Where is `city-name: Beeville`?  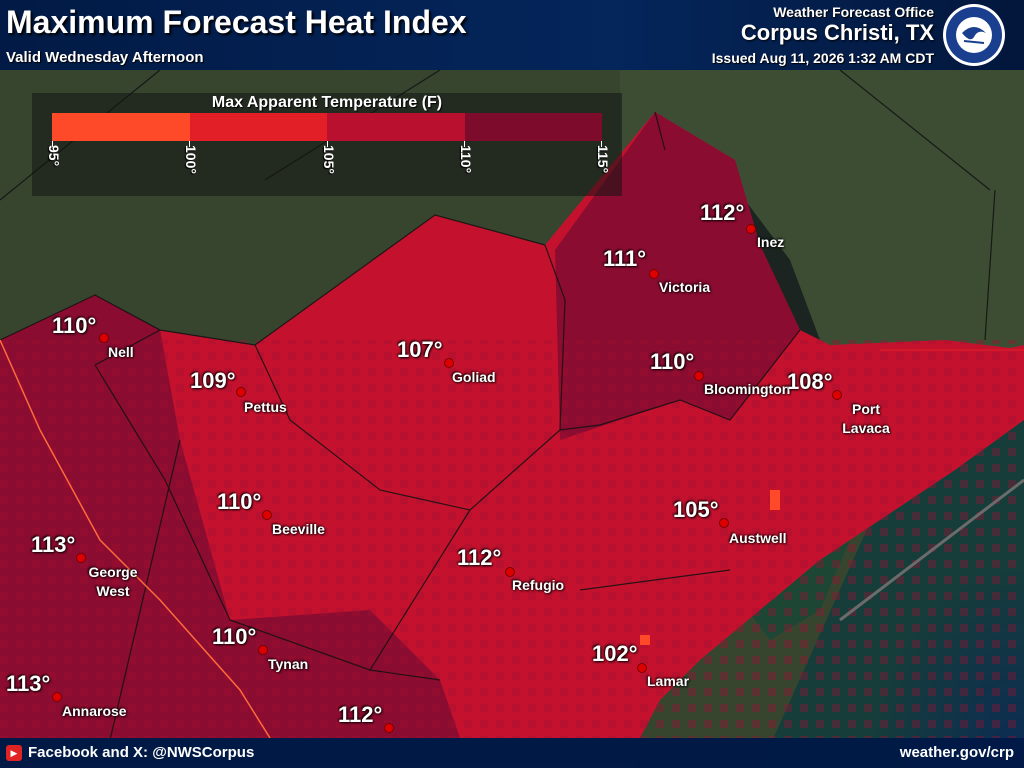 city-name: Beeville is located at coordinates (298, 529).